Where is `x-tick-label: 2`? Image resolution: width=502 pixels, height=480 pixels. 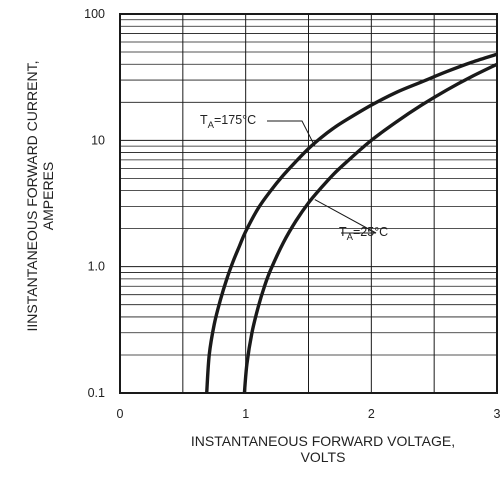 x-tick-label: 2 is located at coordinates (371, 414).